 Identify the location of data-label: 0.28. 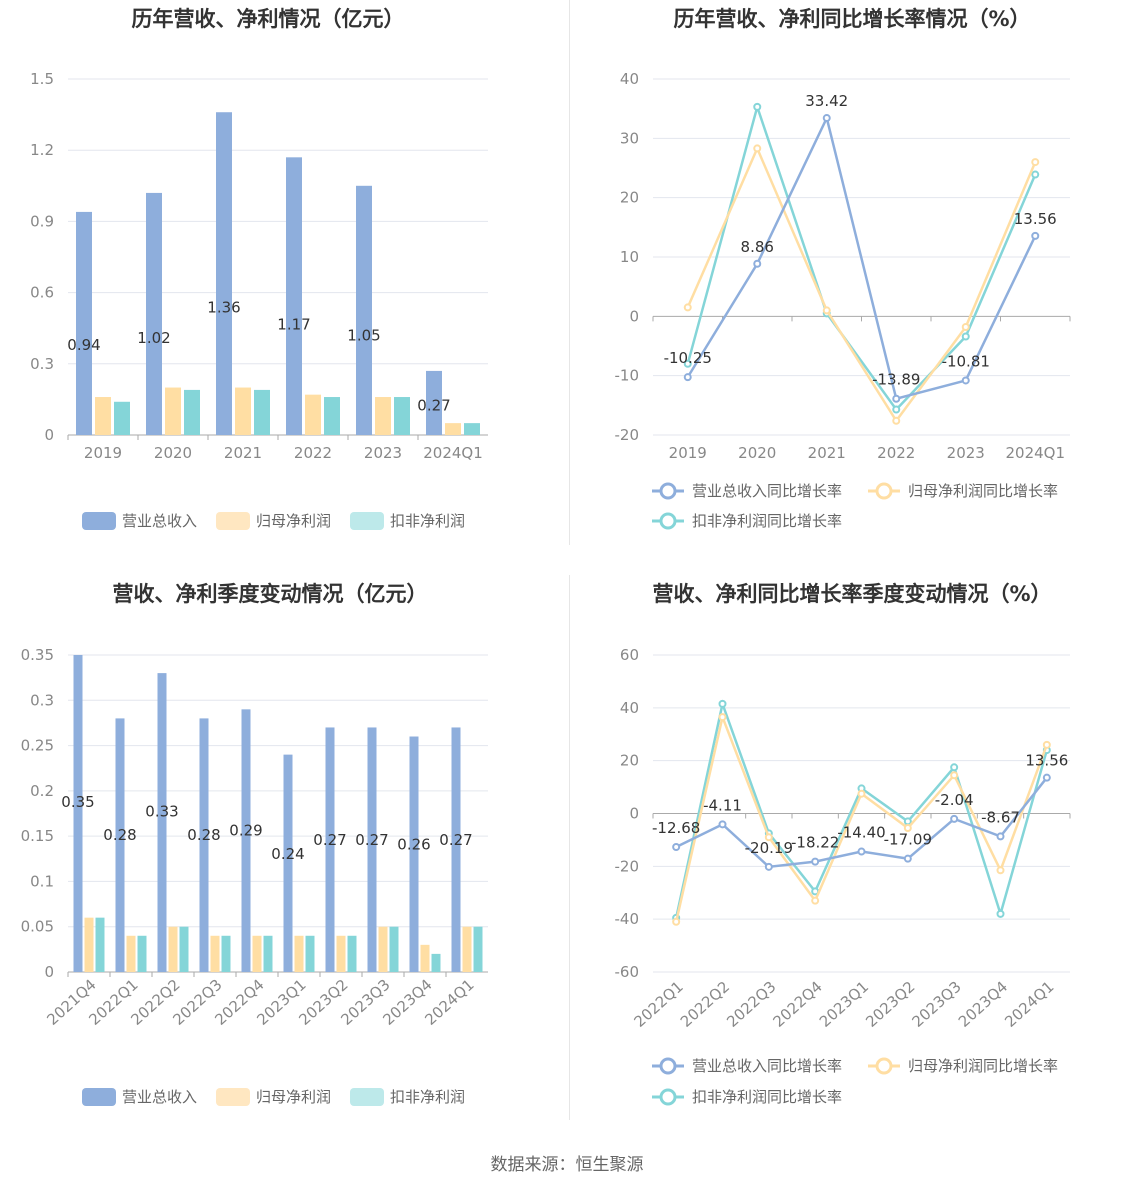
(203, 835).